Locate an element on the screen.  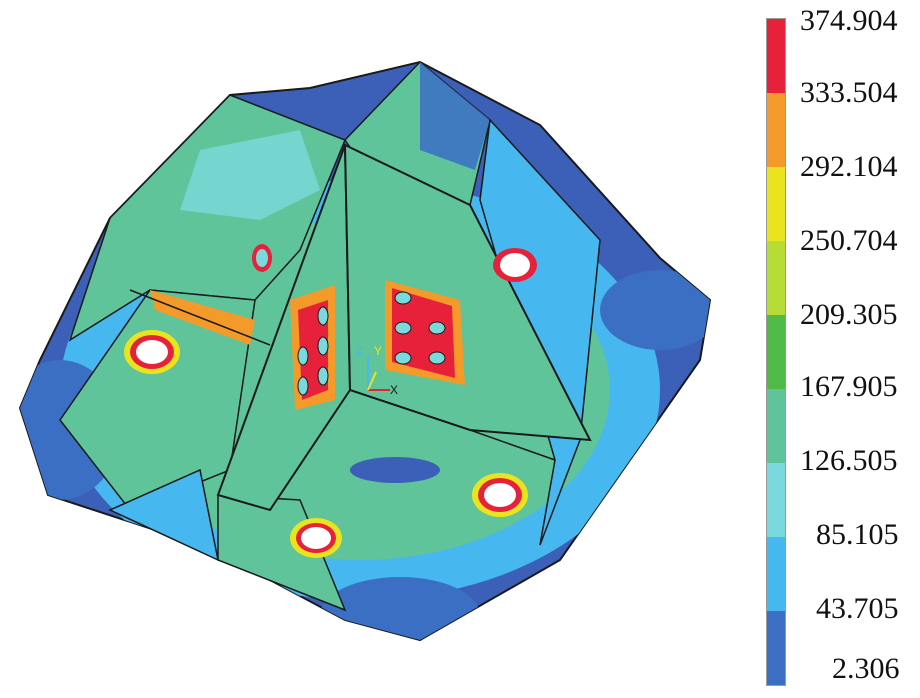
gusset-back-left-shade is located at coordinates (250, 175).